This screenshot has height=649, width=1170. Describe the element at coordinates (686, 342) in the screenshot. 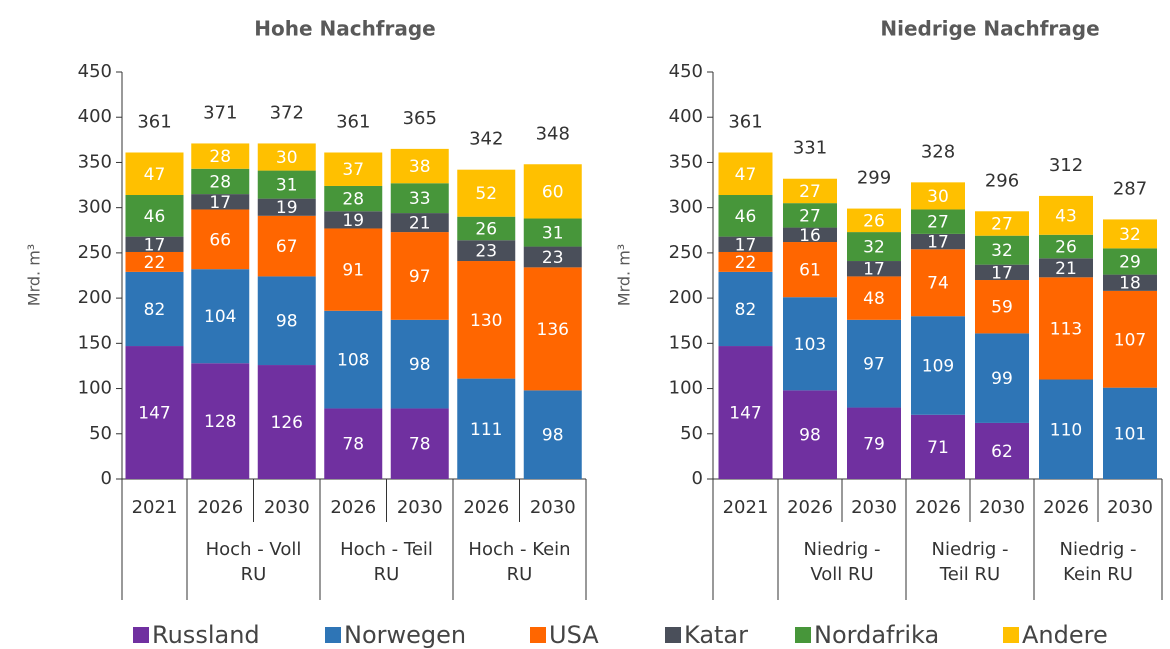

I see `y-tick-label: 150` at that location.